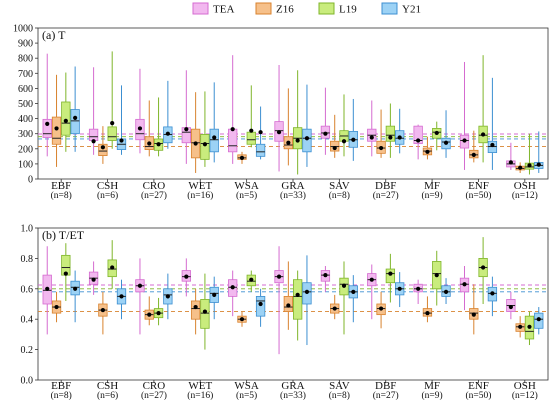  What do you see at coordinates (288, 142) in the screenshot?
I see `box-gra-z16-mean` at bounding box center [288, 142].